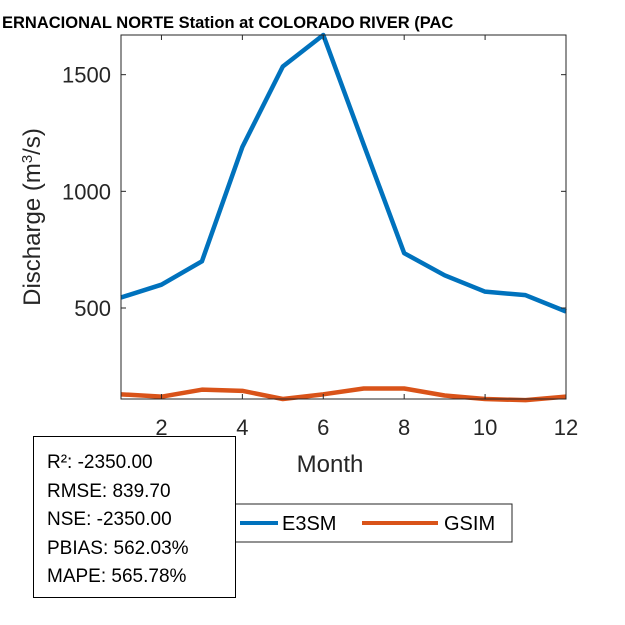  What do you see at coordinates (100, 462) in the screenshot?
I see `stats-r2: R²: -2350.00` at bounding box center [100, 462].